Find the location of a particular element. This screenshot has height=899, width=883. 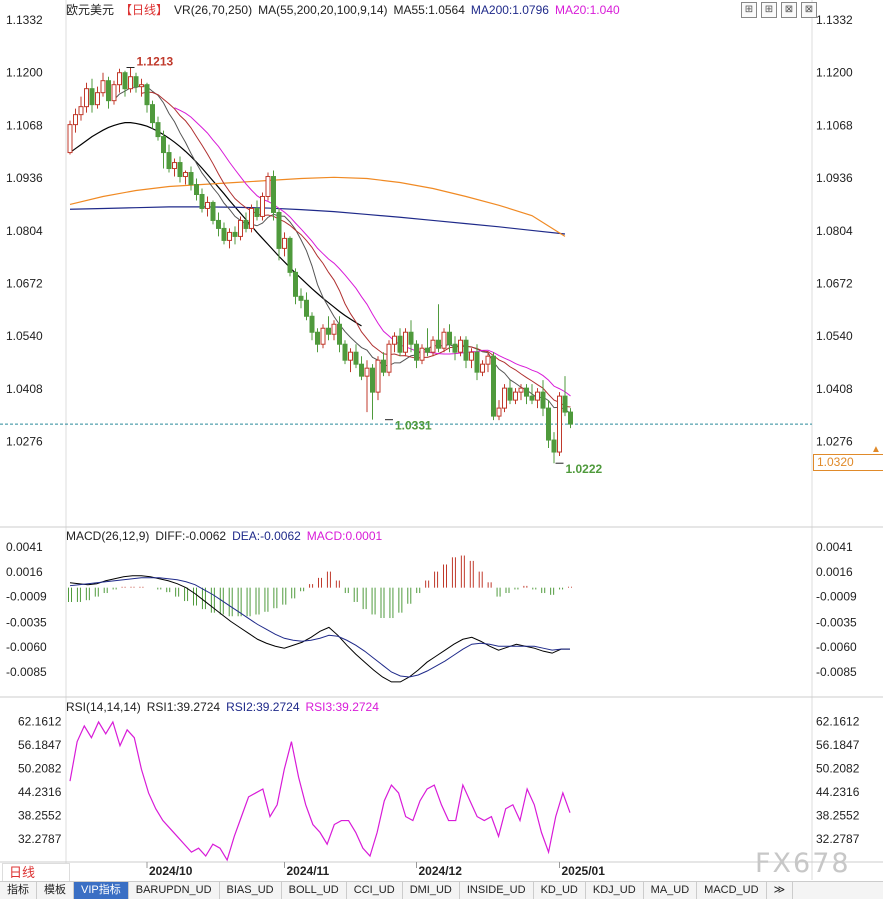

restore-button: ⊠ is located at coordinates (789, 10).